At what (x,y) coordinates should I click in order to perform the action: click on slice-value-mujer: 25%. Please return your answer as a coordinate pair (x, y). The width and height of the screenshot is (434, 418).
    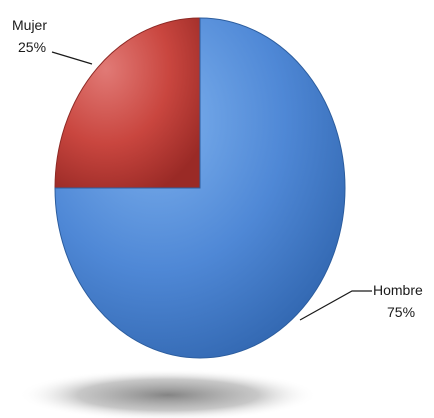
    Looking at the image, I should click on (32, 47).